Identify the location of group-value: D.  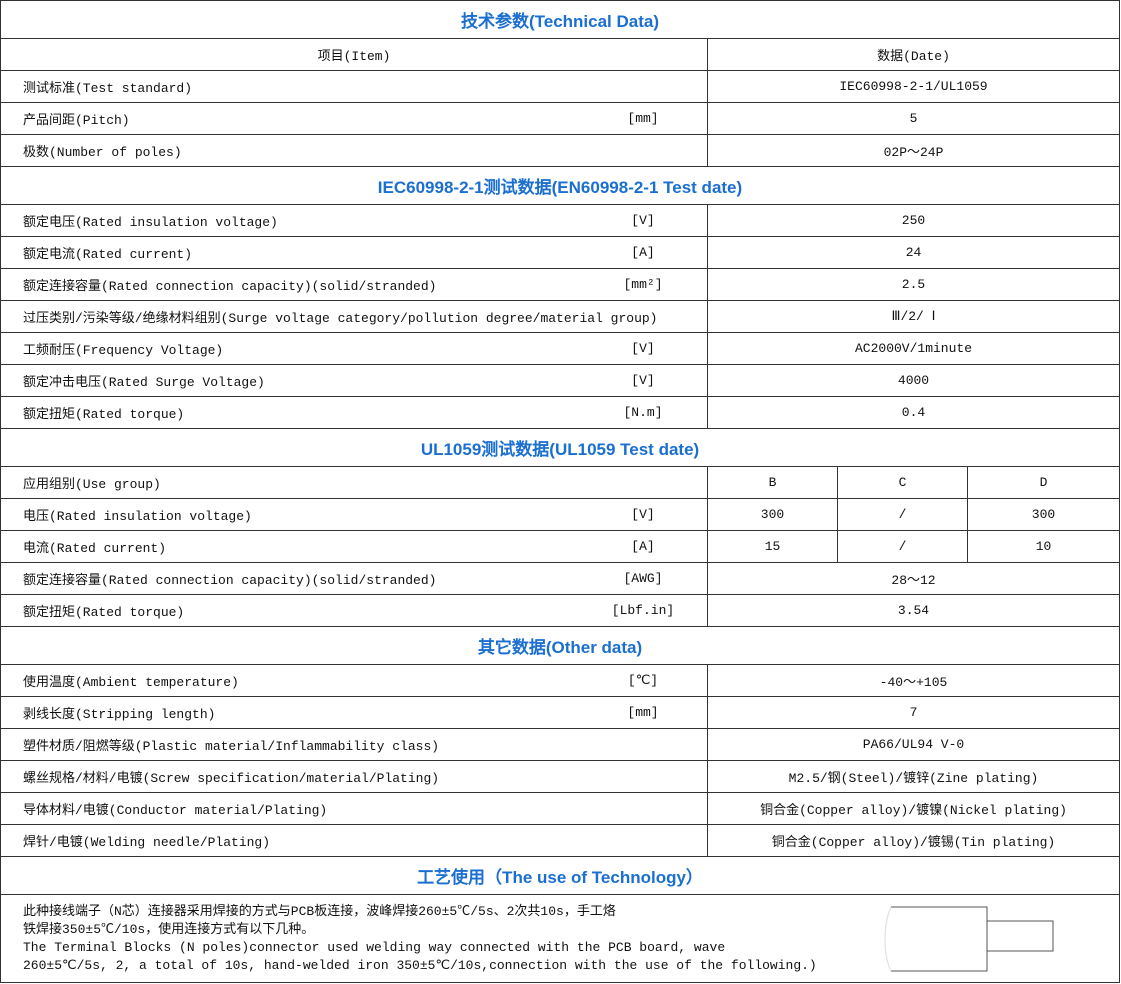
(1043, 482).